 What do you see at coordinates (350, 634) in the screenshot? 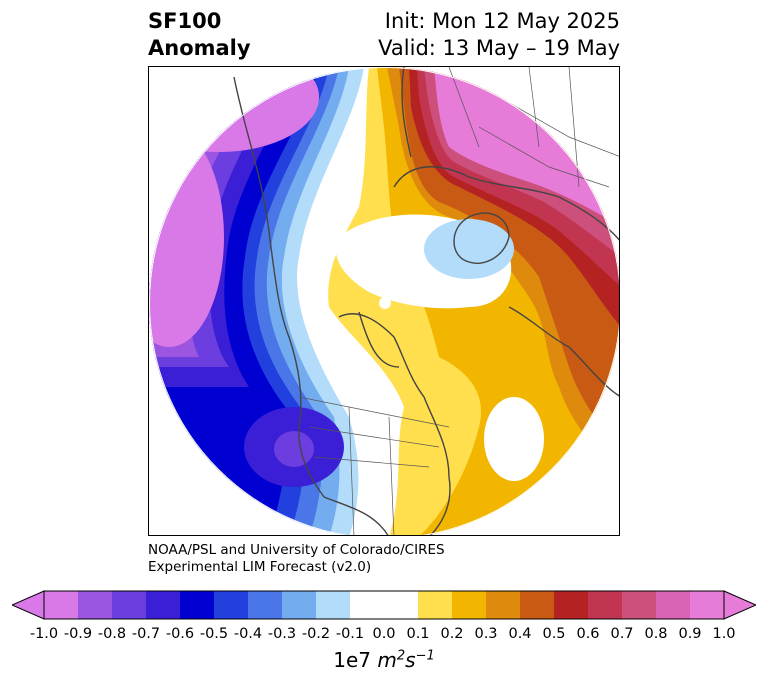
I see `colorbar-tick-label: -0.1` at bounding box center [350, 634].